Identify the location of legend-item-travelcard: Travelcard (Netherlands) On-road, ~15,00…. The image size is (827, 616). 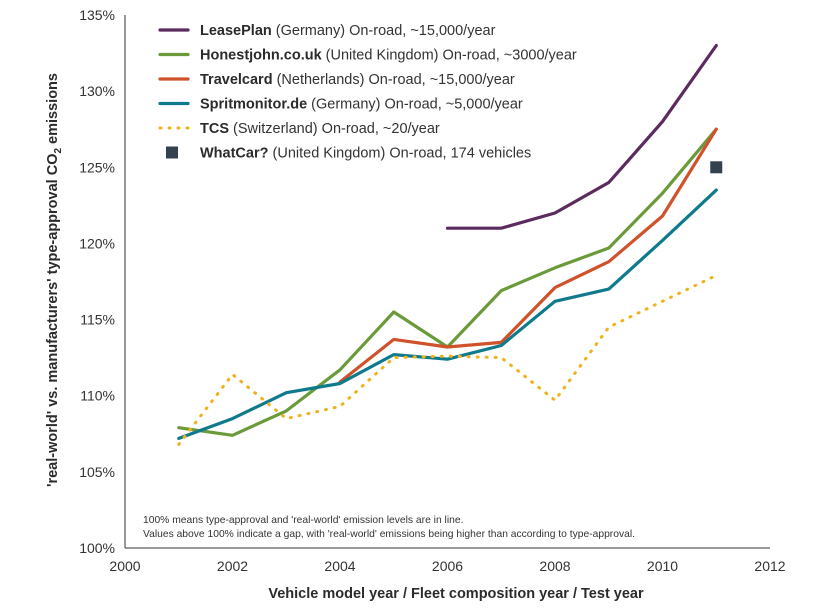
(336, 80).